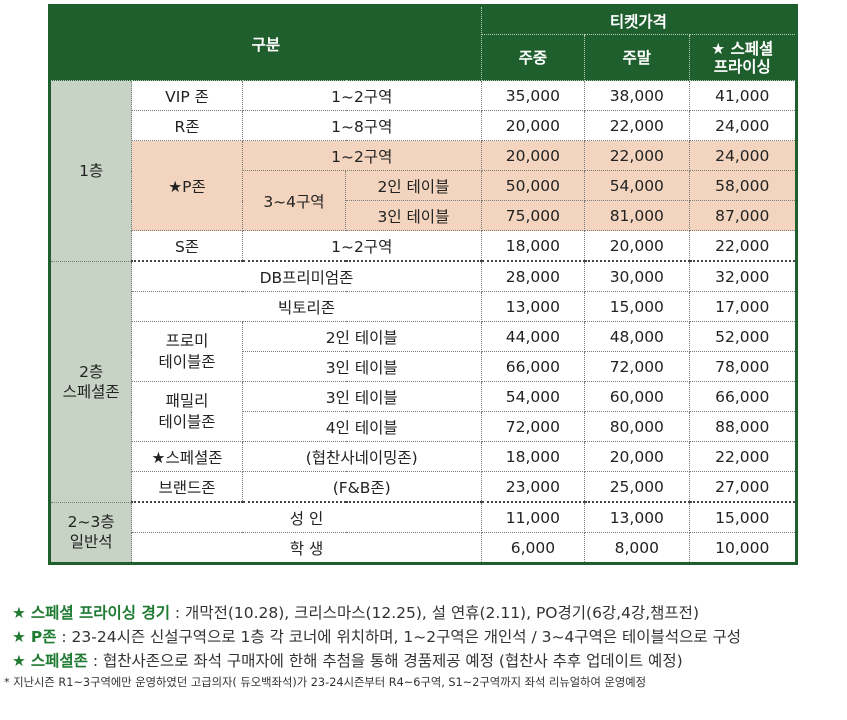  I want to click on zone-s: S존, so click(187, 246).